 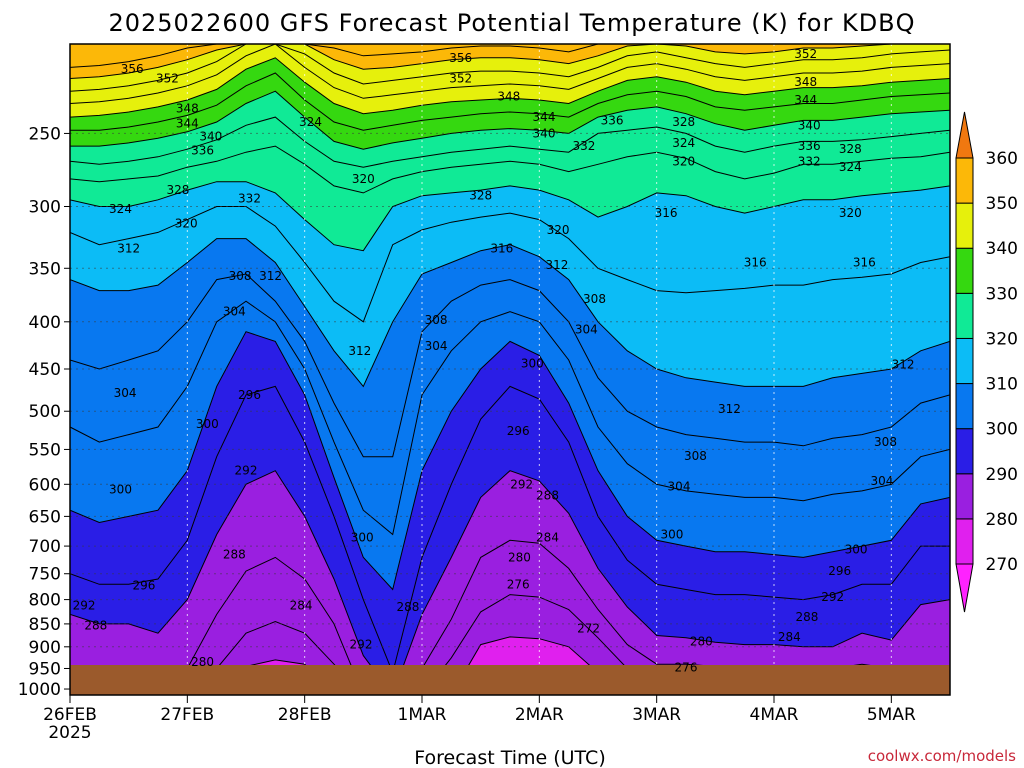 What do you see at coordinates (45, 669) in the screenshot?
I see `y-tick-label: 950` at bounding box center [45, 669].